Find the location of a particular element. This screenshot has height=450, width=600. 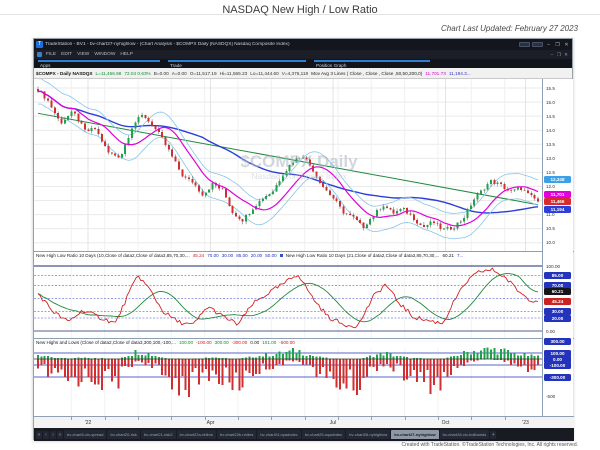

axis-tick-label: 13.0 is located at coordinates (550, 158).